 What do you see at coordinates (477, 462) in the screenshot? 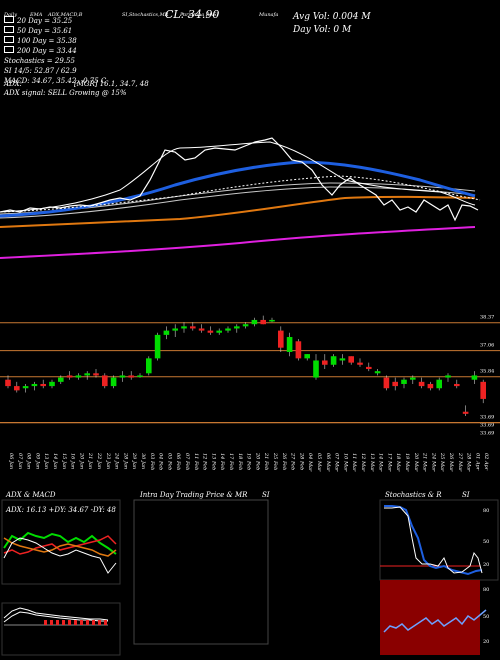
I see `date-label-53: 01 Apr` at bounding box center [477, 462].